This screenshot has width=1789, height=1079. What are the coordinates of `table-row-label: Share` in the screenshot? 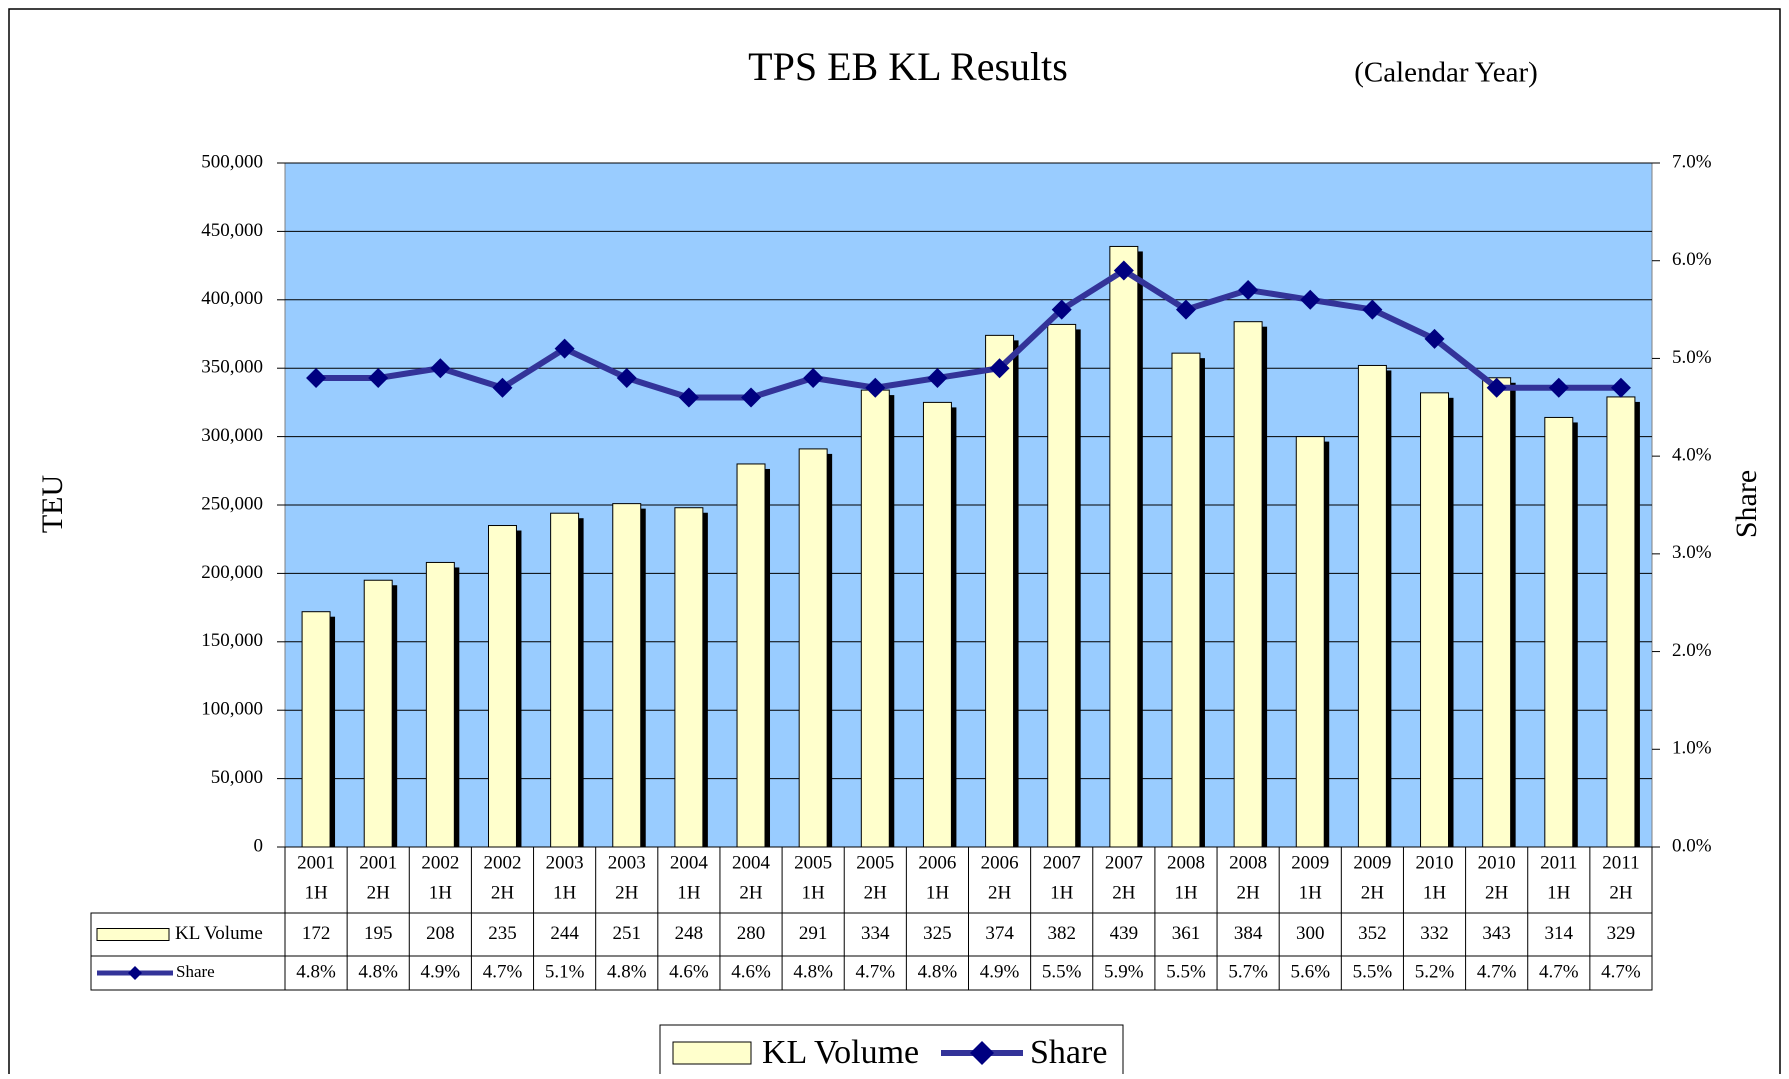 It's located at (195, 971).